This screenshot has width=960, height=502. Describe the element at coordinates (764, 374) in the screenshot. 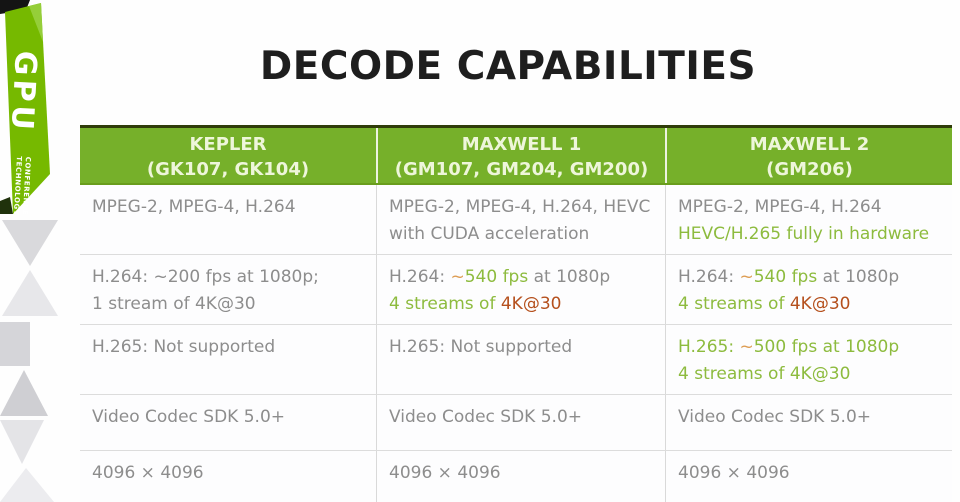

I see `table-cell-text: 4 streams of 4K@30` at that location.